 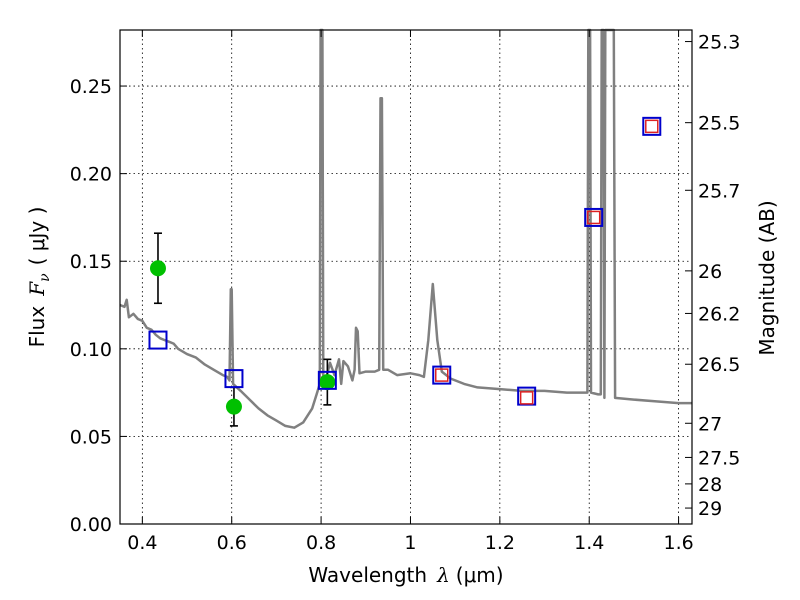 I want to click on y-axis-label: FluxFν( μJy ), so click(x=39, y=277).